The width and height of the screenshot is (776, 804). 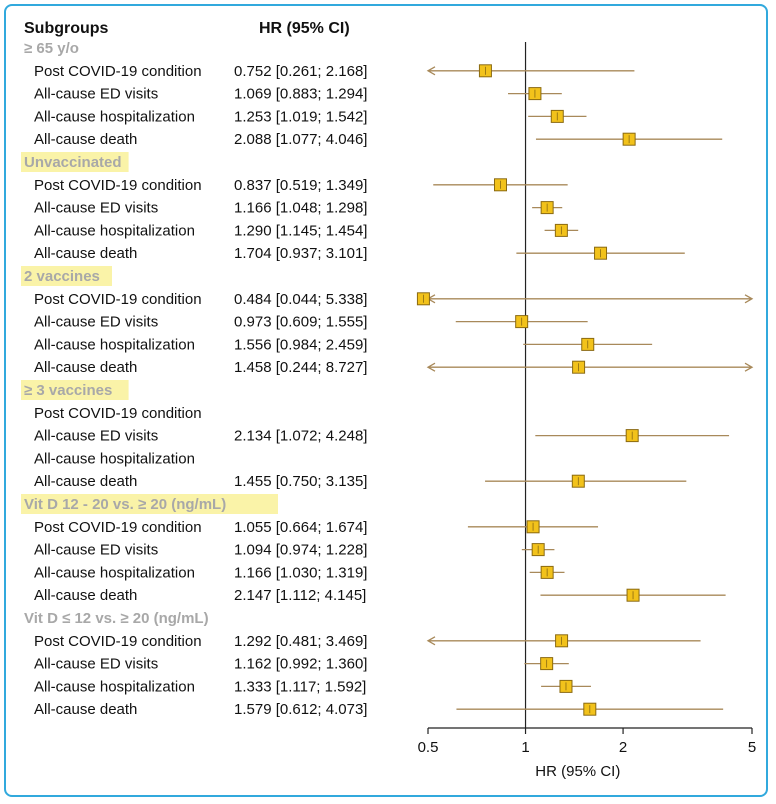 What do you see at coordinates (62, 276) in the screenshot?
I see `group-label: 2 vaccines` at bounding box center [62, 276].